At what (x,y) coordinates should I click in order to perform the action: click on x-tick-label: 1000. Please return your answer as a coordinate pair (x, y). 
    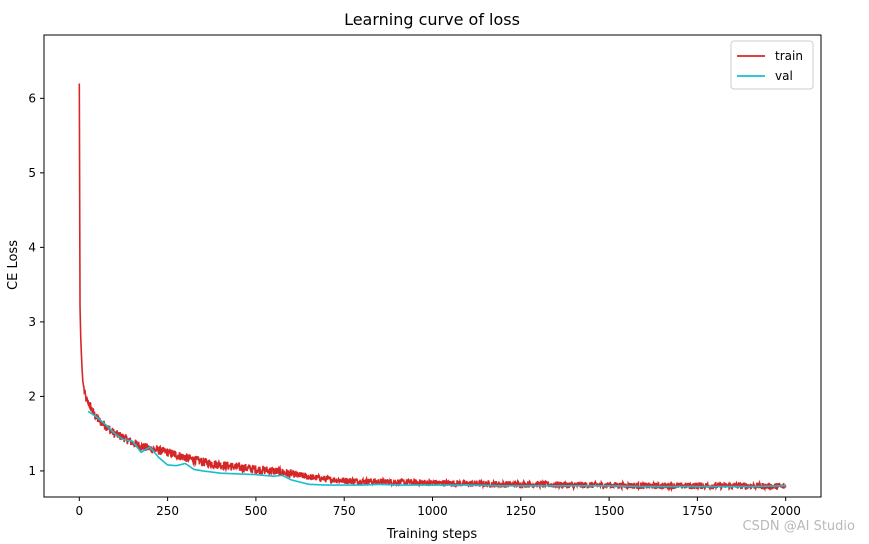
    Looking at the image, I should click on (432, 511).